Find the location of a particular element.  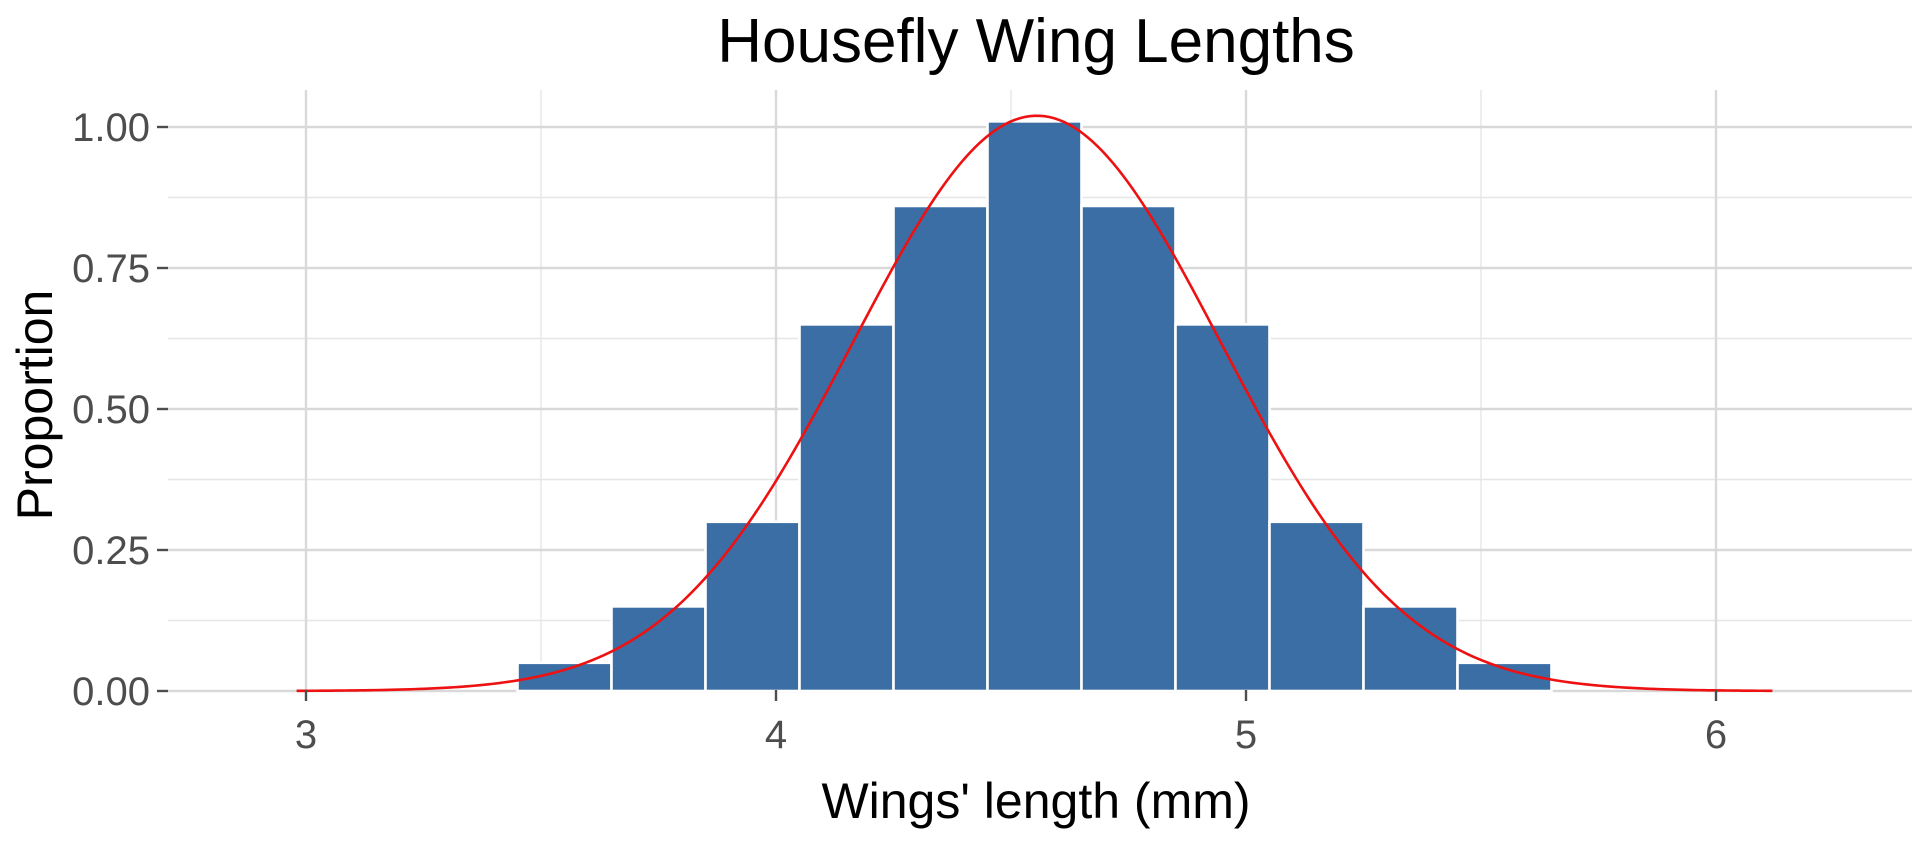

y-axis-title: Proportion is located at coordinates (35, 405).